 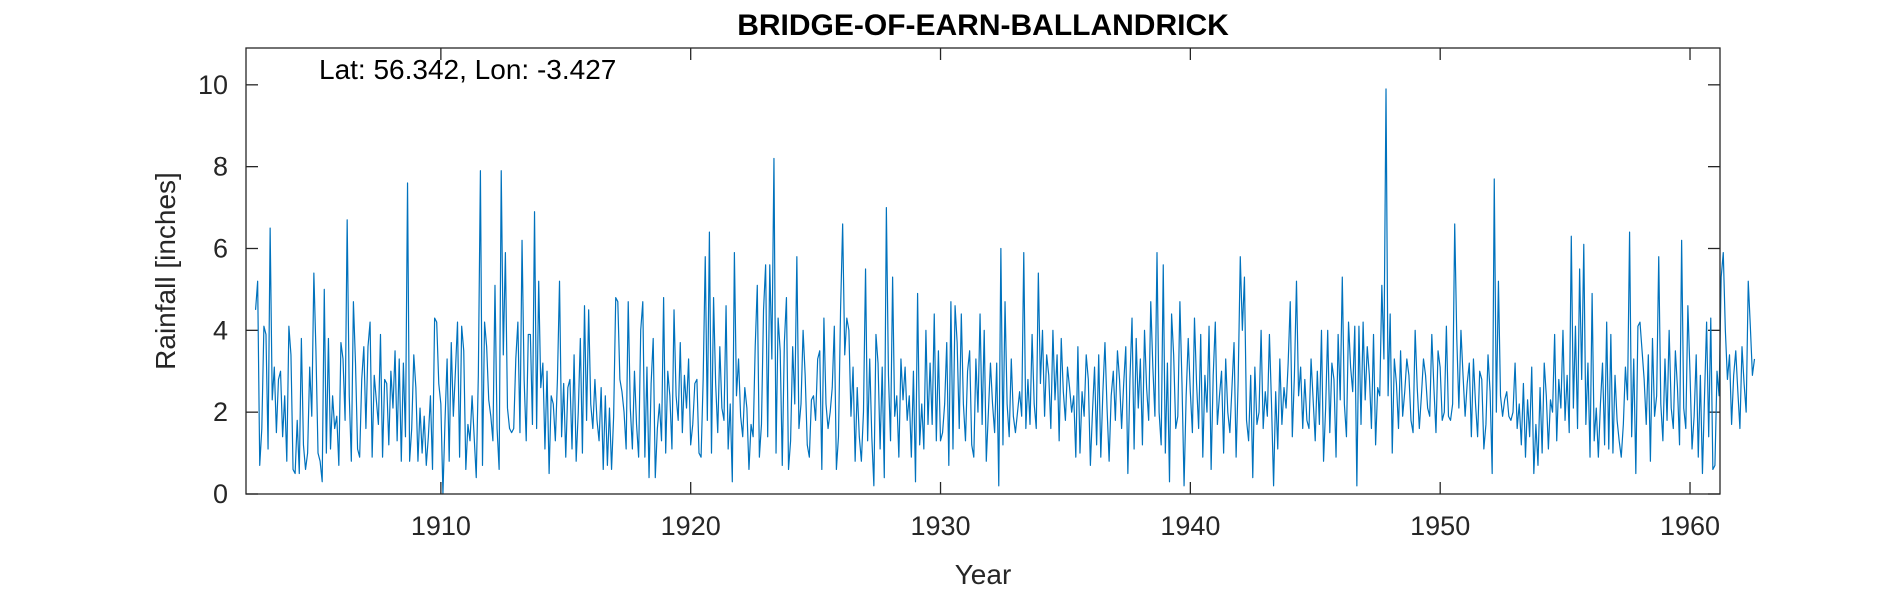 I want to click on x-tick-label: 1950, so click(x=1440, y=526).